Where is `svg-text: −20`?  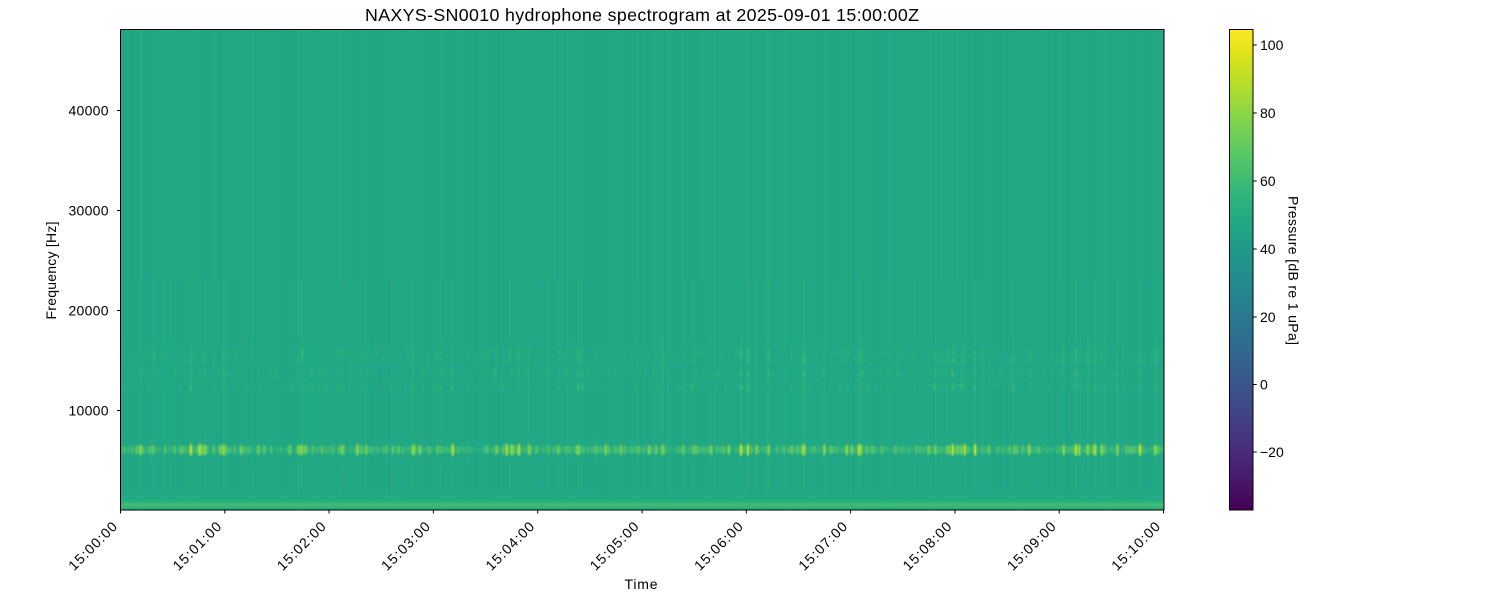 svg-text: −20 is located at coordinates (1272, 452).